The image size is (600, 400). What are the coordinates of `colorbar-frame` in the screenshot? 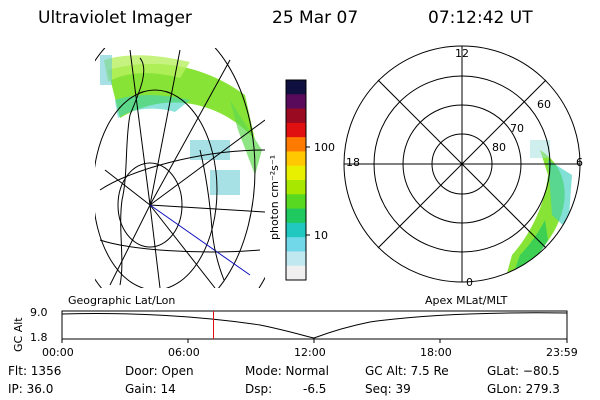 It's located at (296, 180).